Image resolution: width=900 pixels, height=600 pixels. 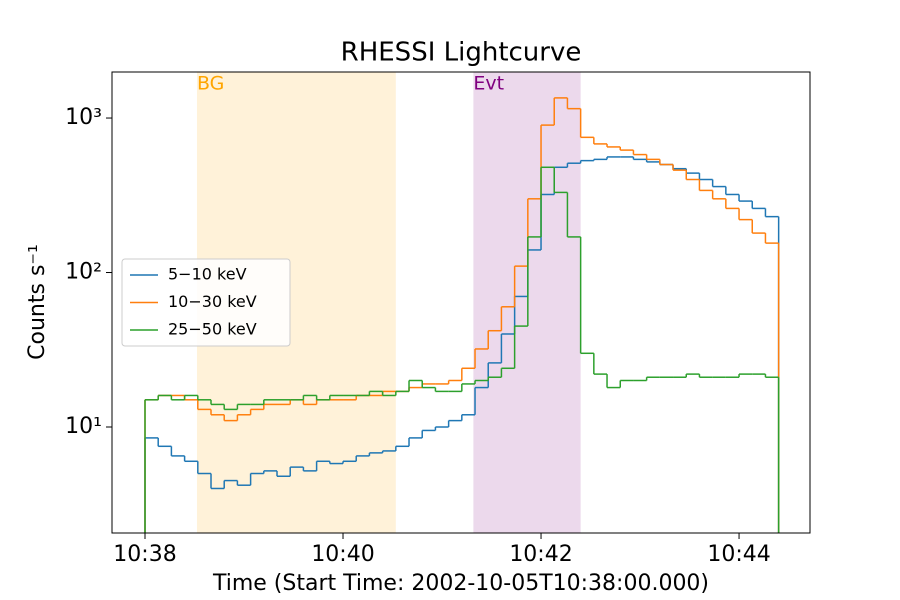 What do you see at coordinates (83, 426) in the screenshot?
I see `y-tick-label: 10¹` at bounding box center [83, 426].